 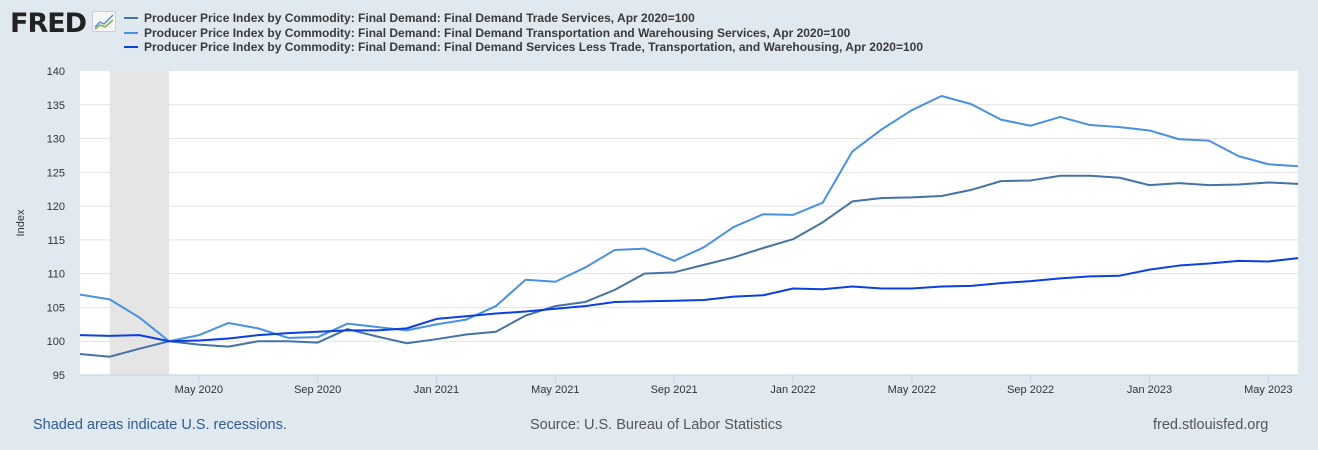 What do you see at coordinates (1268, 390) in the screenshot?
I see `x-tick-label: May 2023` at bounding box center [1268, 390].